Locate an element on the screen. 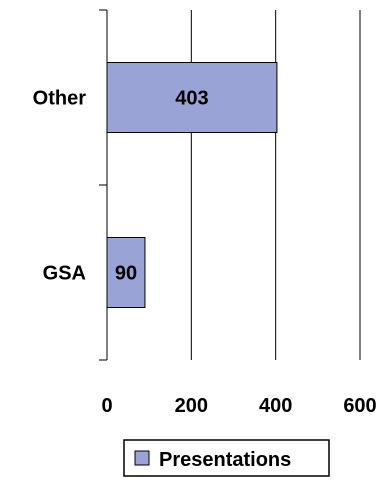 Image resolution: width=381 pixels, height=480 pixels. x-tick-label: 200 is located at coordinates (191, 406).